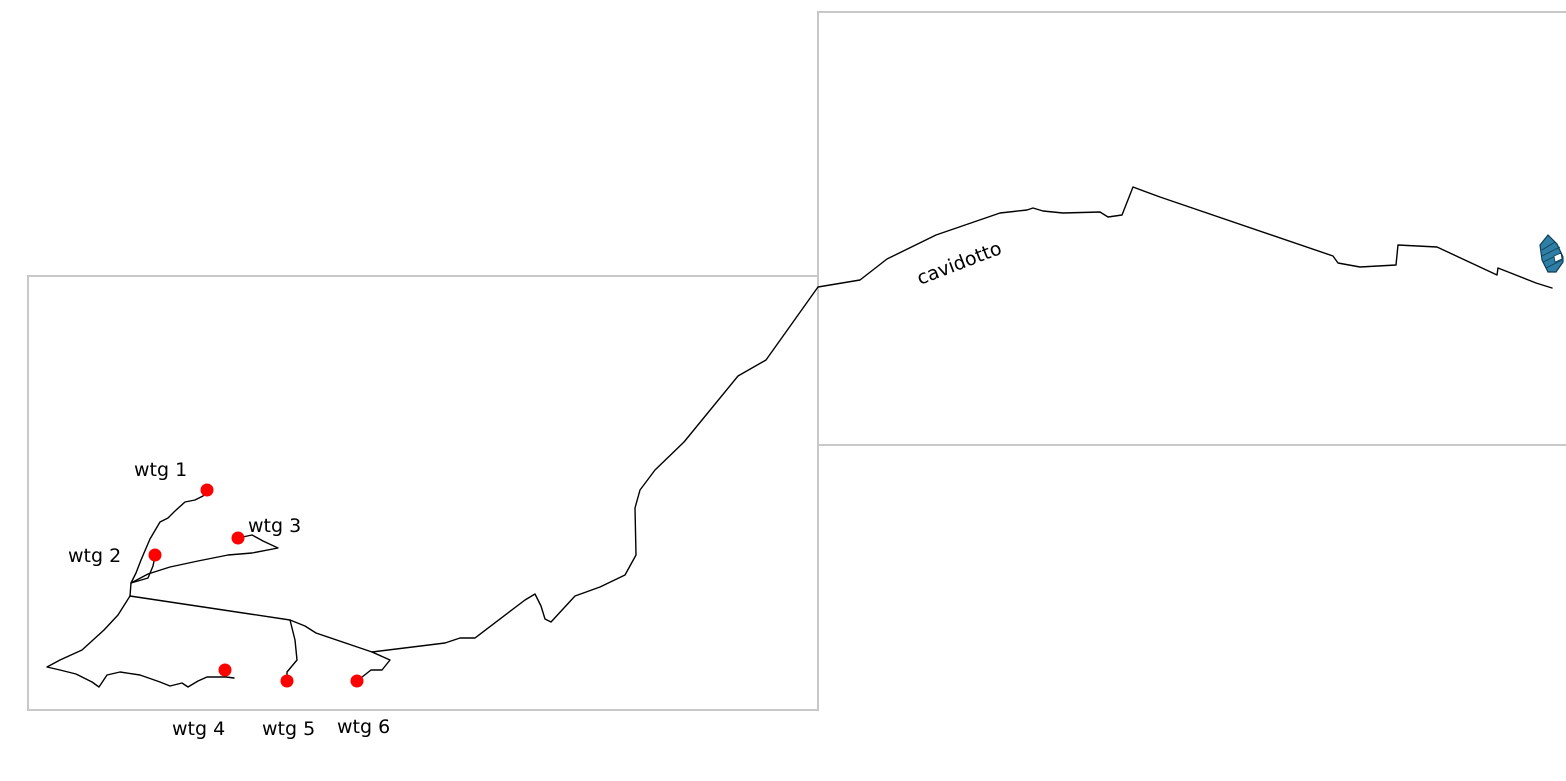 The width and height of the screenshot is (1566, 781). What do you see at coordinates (363, 727) in the screenshot?
I see `turbine-label-wtg6: wtg 6` at bounding box center [363, 727].